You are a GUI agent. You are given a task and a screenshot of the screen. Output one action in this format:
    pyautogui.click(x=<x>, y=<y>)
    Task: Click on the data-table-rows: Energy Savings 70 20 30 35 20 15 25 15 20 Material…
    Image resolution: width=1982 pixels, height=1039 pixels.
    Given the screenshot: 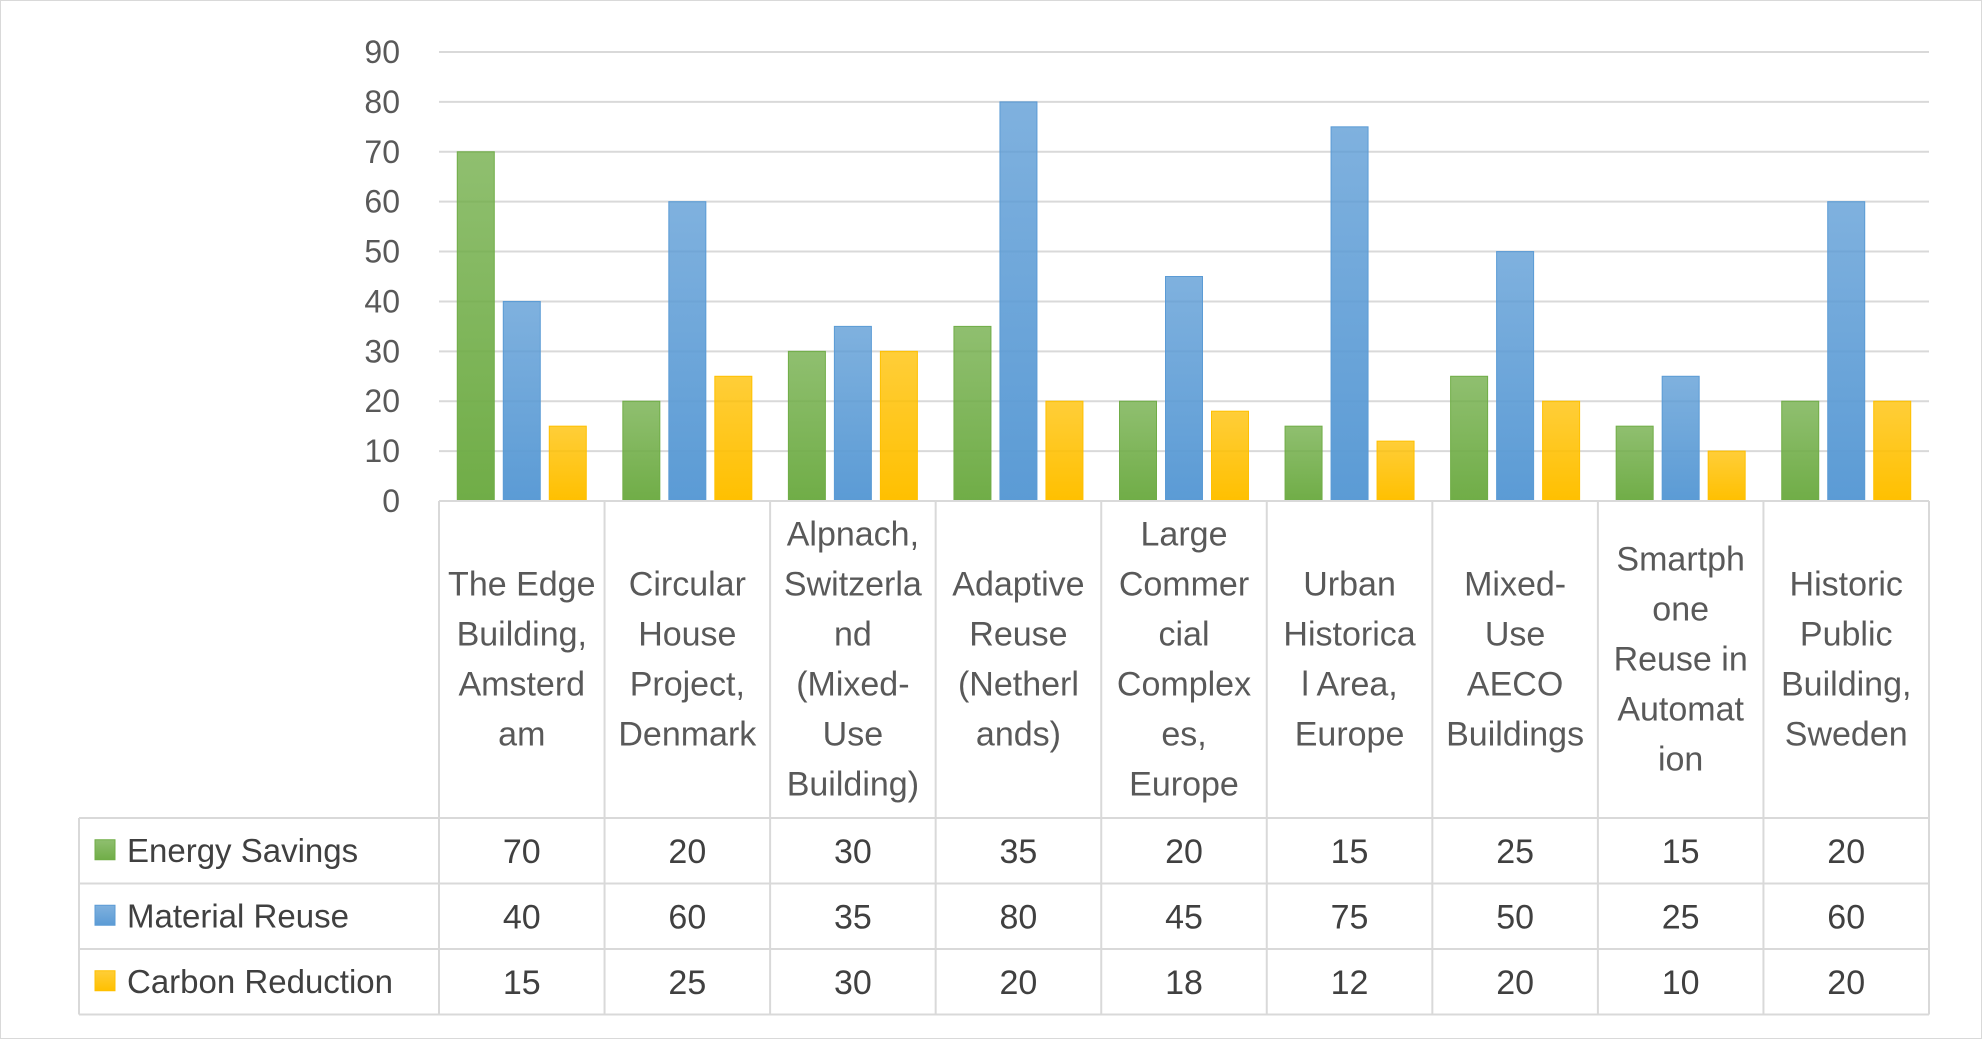 What is the action you would take?
    pyautogui.click(x=979, y=917)
    